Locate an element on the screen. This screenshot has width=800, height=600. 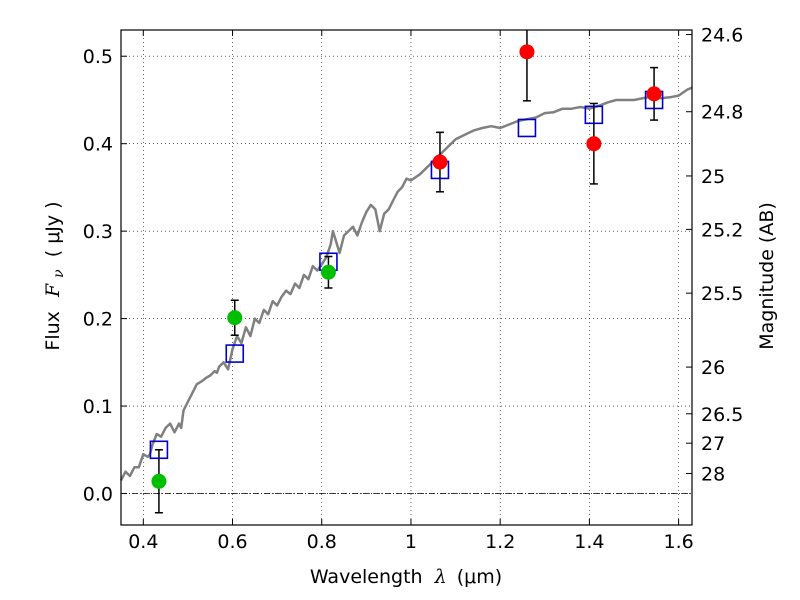
y-tick-label: 0.2 is located at coordinates (98, 320).